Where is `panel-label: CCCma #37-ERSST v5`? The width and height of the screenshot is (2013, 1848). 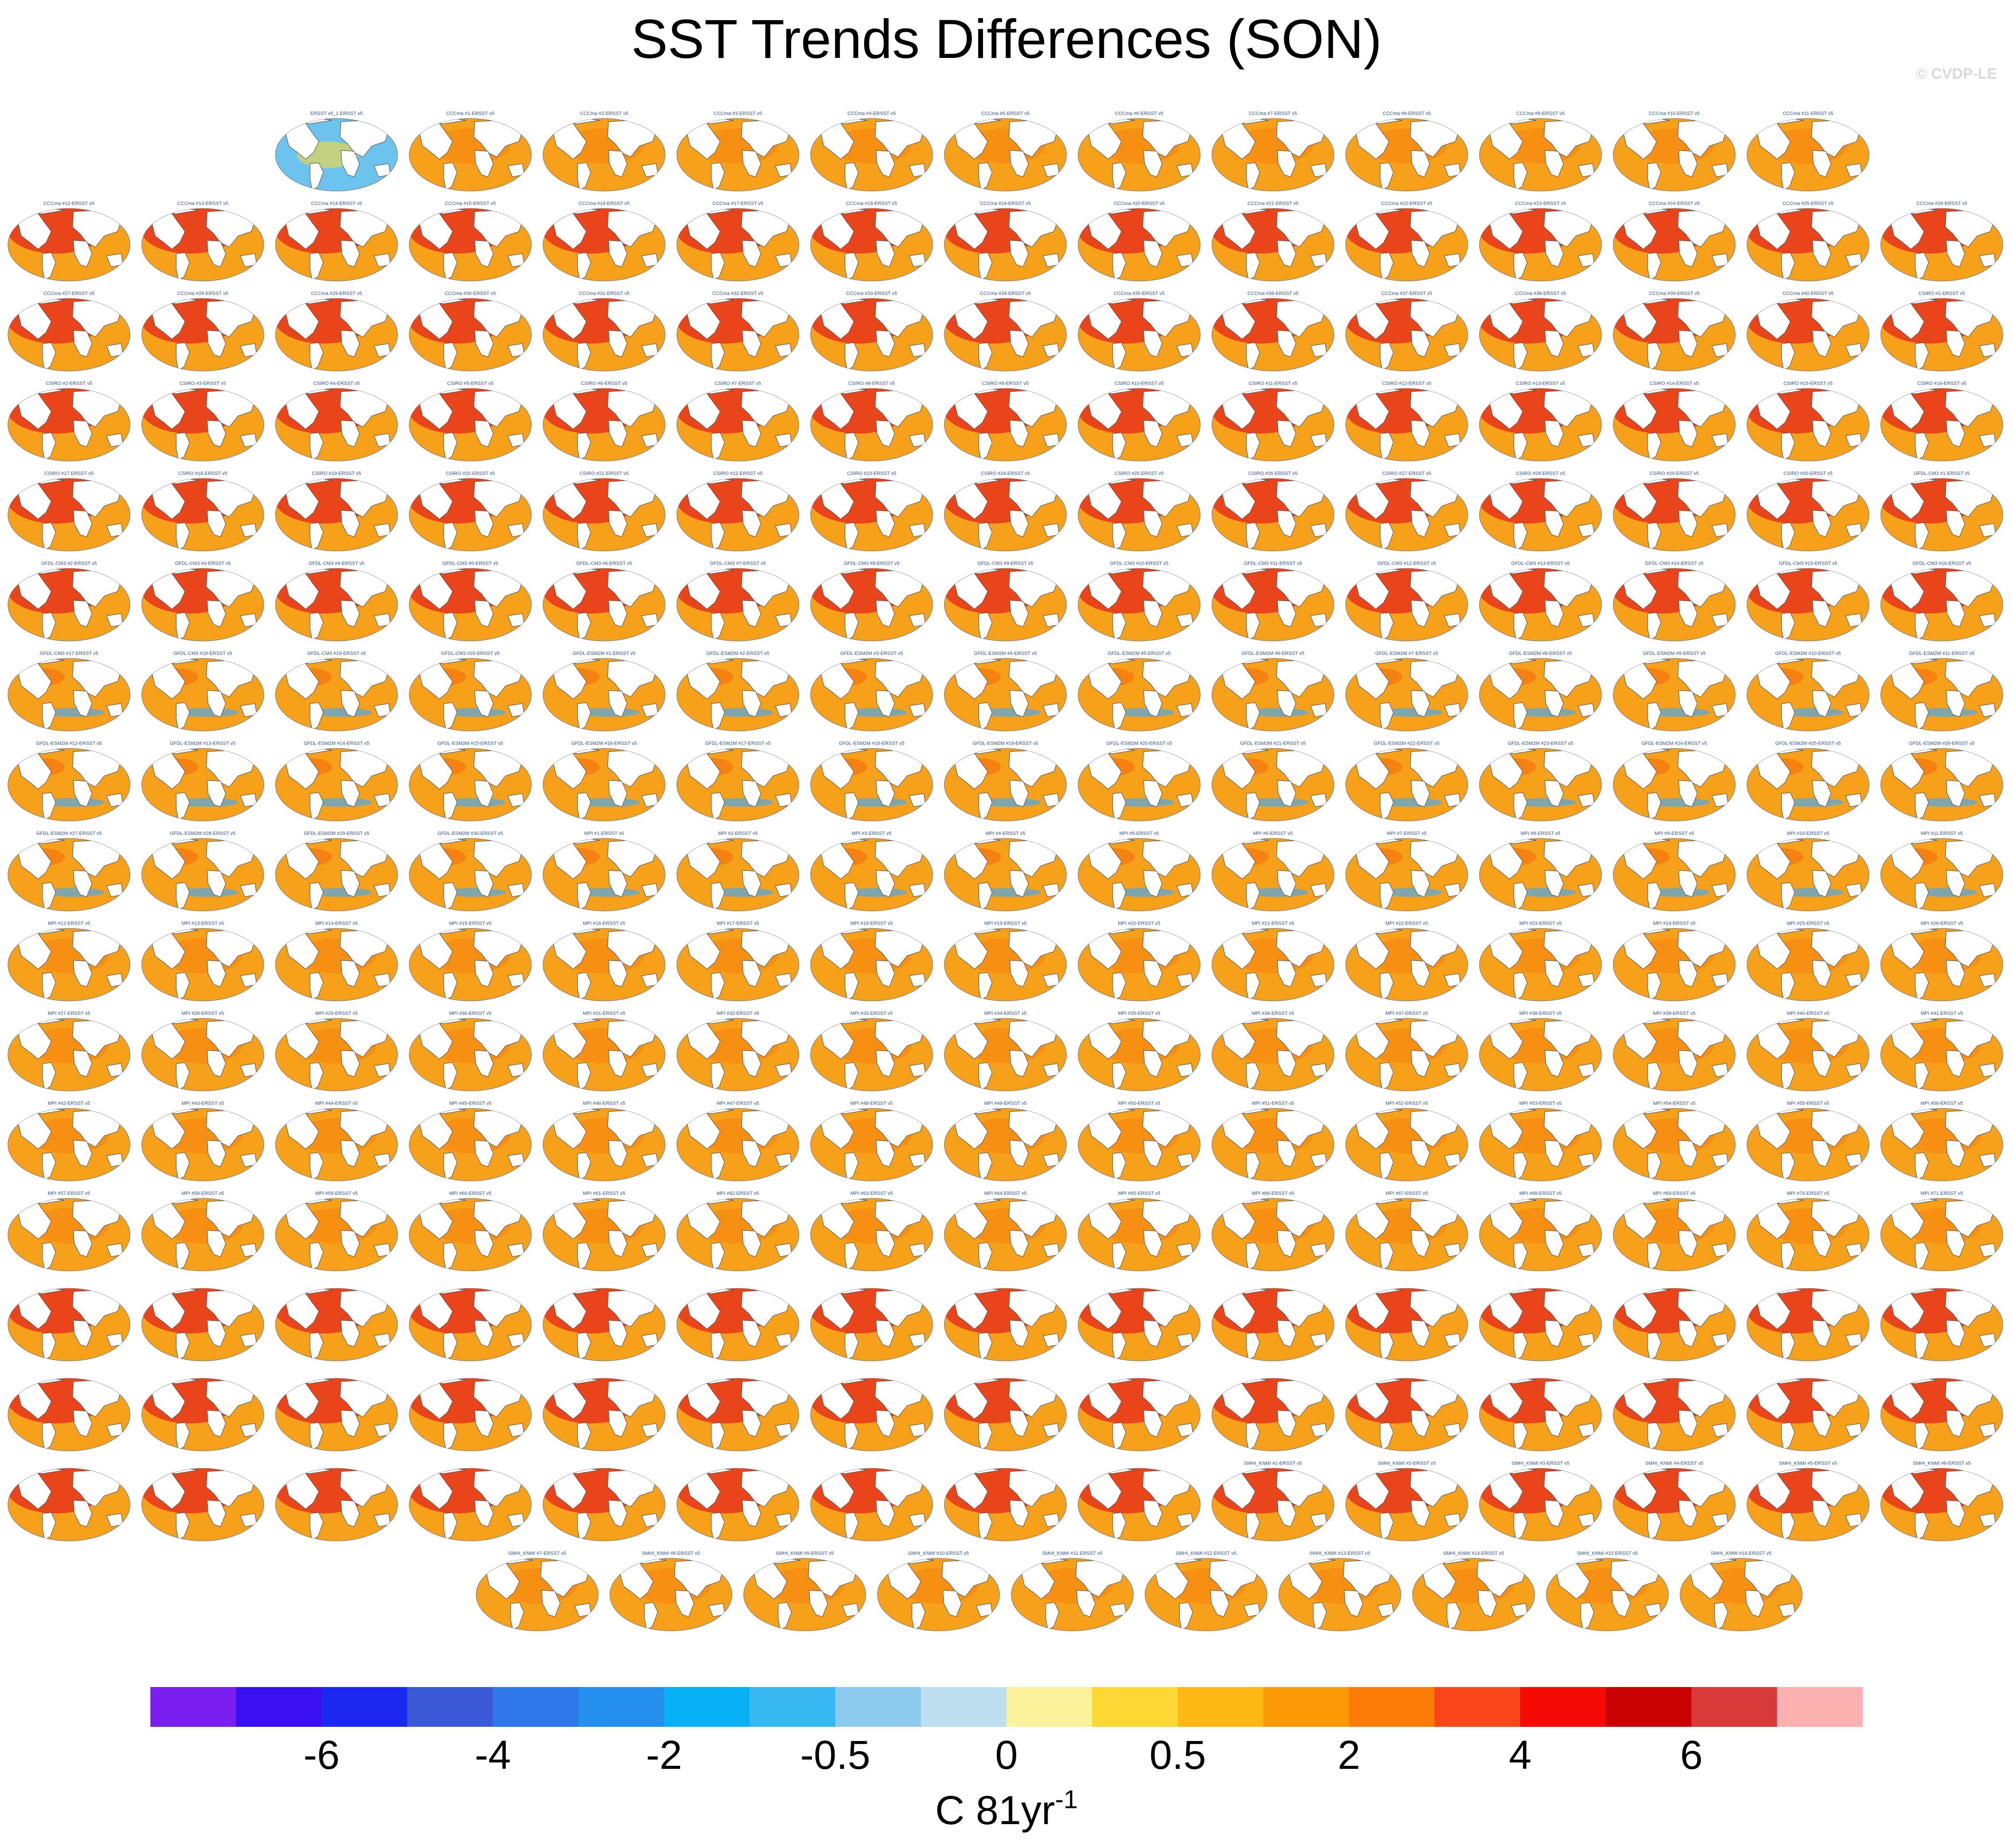 panel-label: CCCma #37-ERSST v5 is located at coordinates (1406, 293).